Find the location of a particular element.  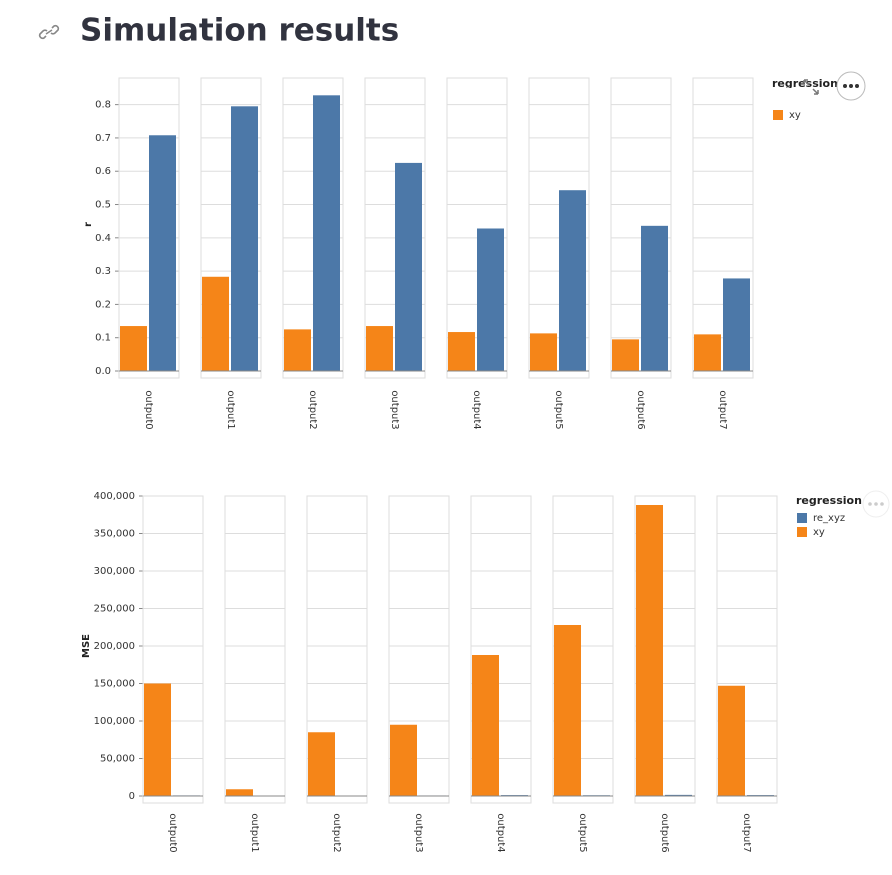

y-tick-label: 0 is located at coordinates (132, 796).